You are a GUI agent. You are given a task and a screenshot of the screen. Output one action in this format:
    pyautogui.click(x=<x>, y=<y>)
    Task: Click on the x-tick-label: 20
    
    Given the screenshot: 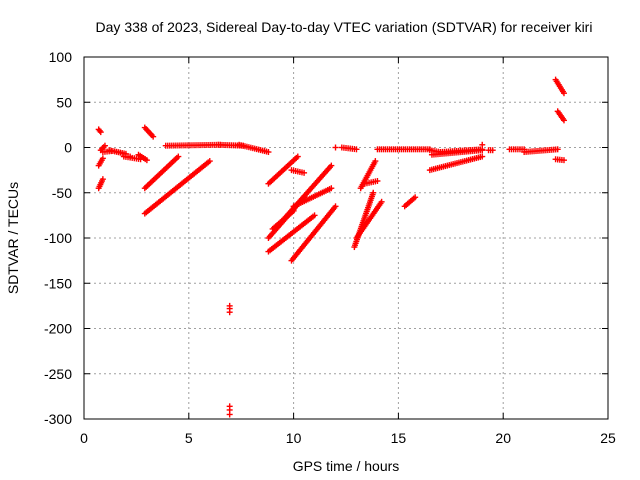 What is the action you would take?
    pyautogui.click(x=503, y=438)
    